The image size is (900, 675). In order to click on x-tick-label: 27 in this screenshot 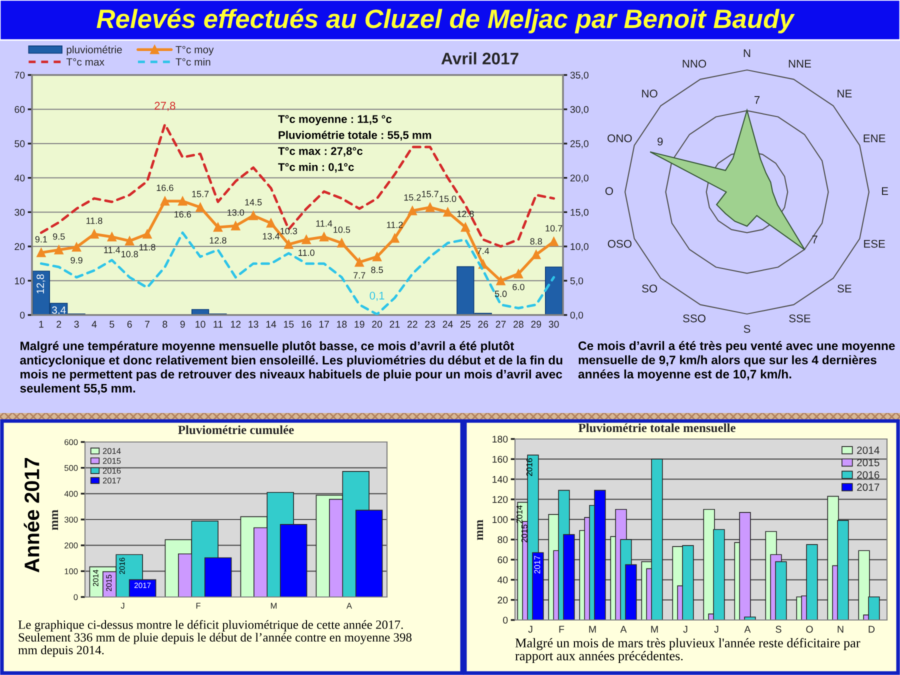, I will do `click(501, 324)`.